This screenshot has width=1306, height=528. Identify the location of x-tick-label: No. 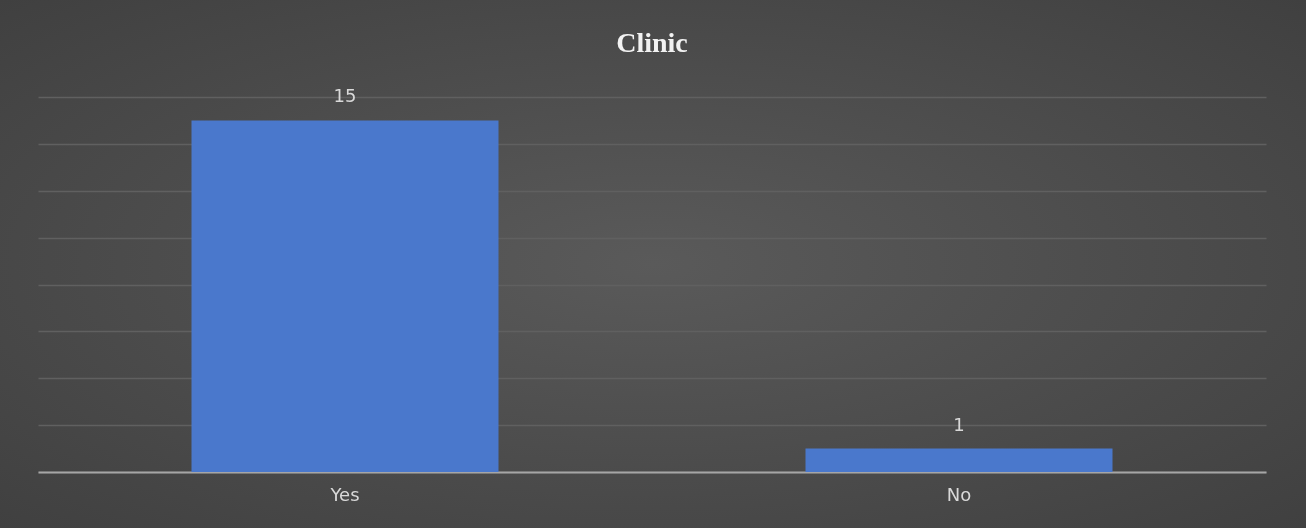
(959, 494).